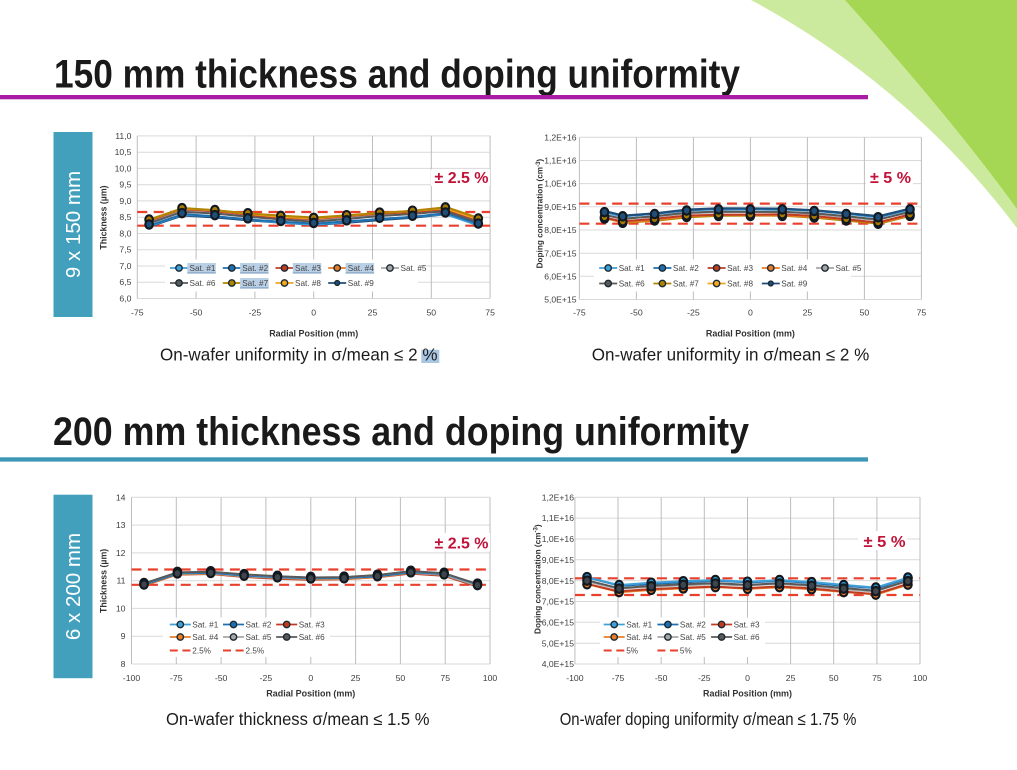  Describe the element at coordinates (123, 168) in the screenshot. I see `svg-text: 10,0` at that location.